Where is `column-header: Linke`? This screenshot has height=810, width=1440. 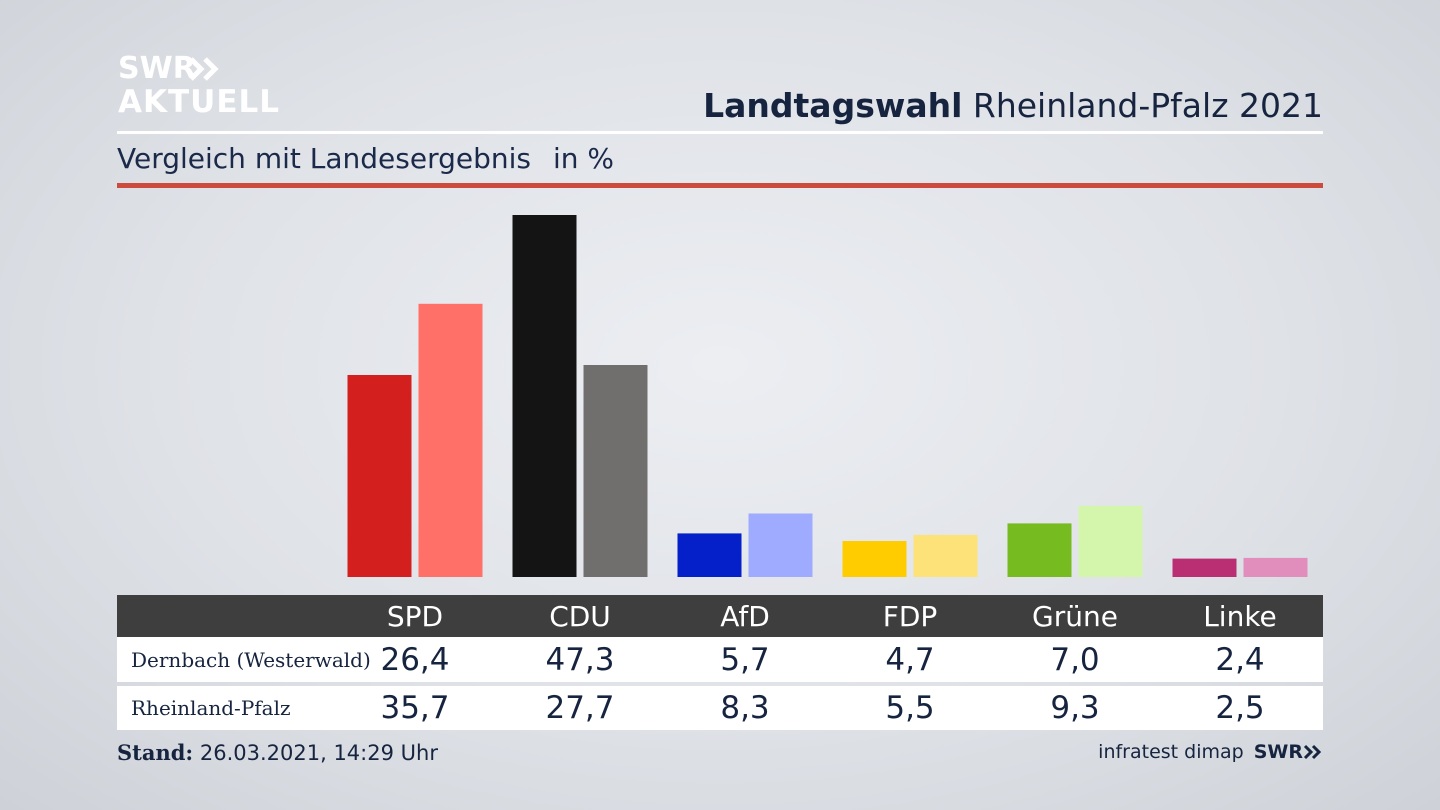 column-header: Linke is located at coordinates (1240, 616).